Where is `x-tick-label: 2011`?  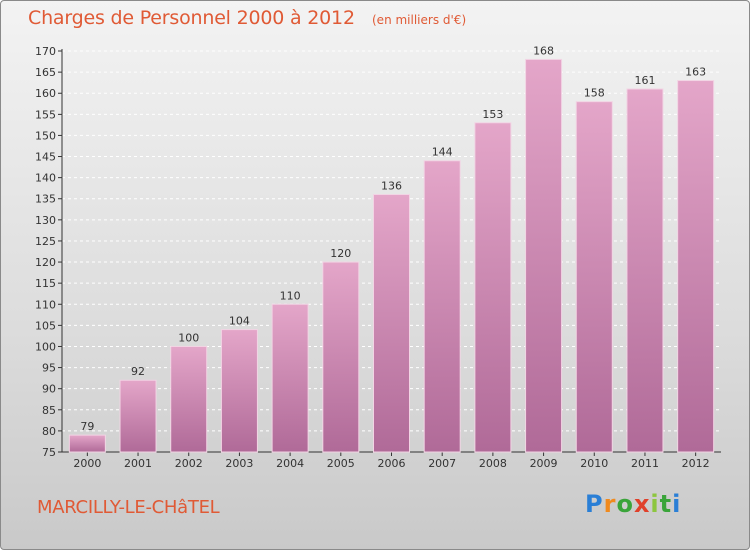 x-tick-label: 2011 is located at coordinates (645, 463).